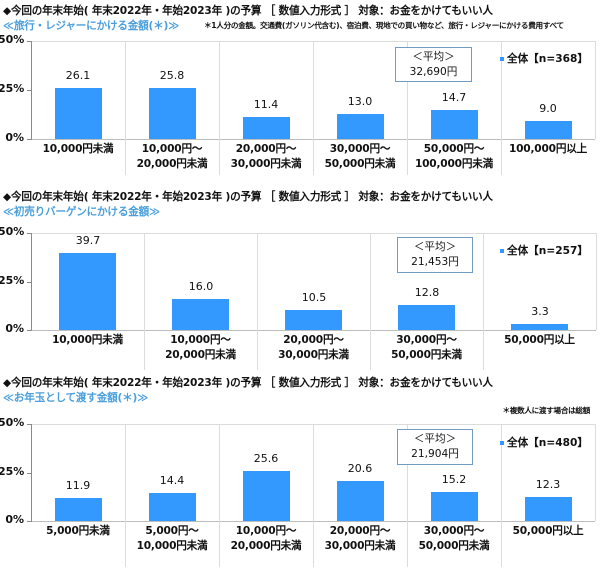 This screenshot has height=574, width=600. What do you see at coordinates (435, 255) in the screenshot?
I see `average-box: ＜平均＞ 21,453円` at bounding box center [435, 255].